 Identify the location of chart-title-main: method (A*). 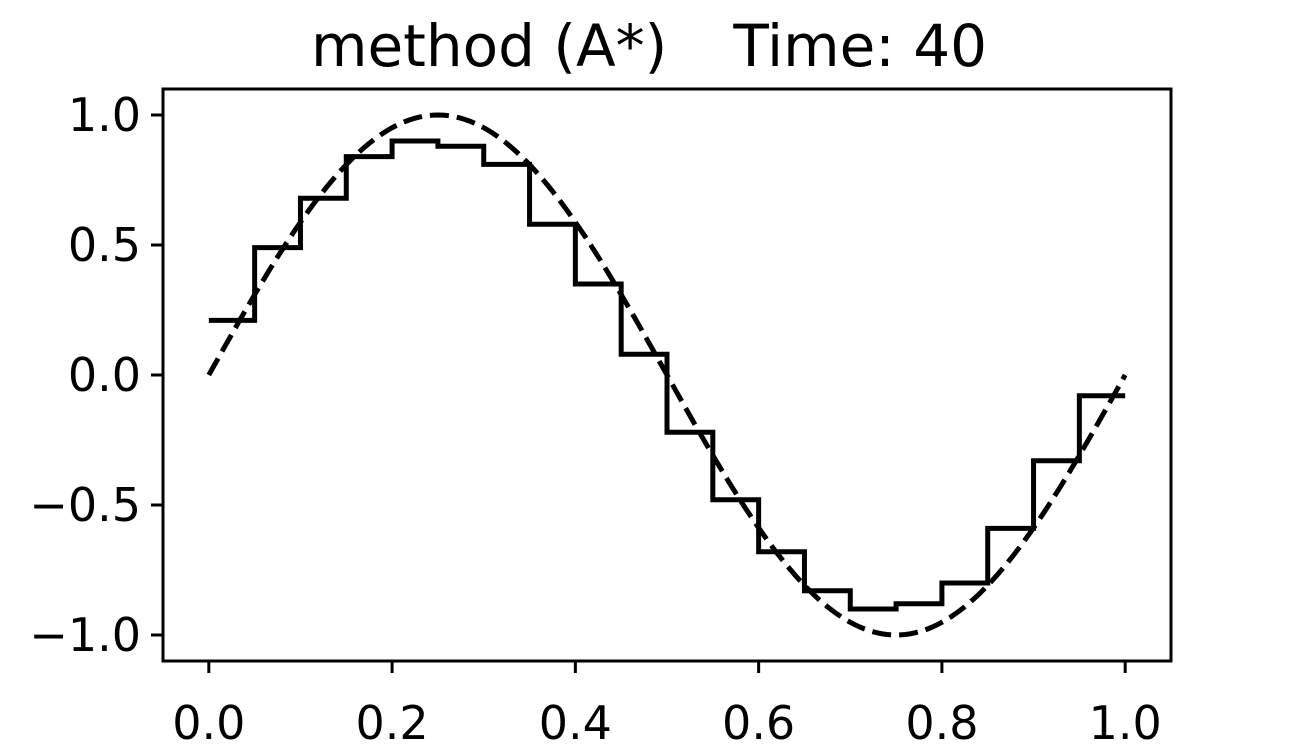
(489, 46).